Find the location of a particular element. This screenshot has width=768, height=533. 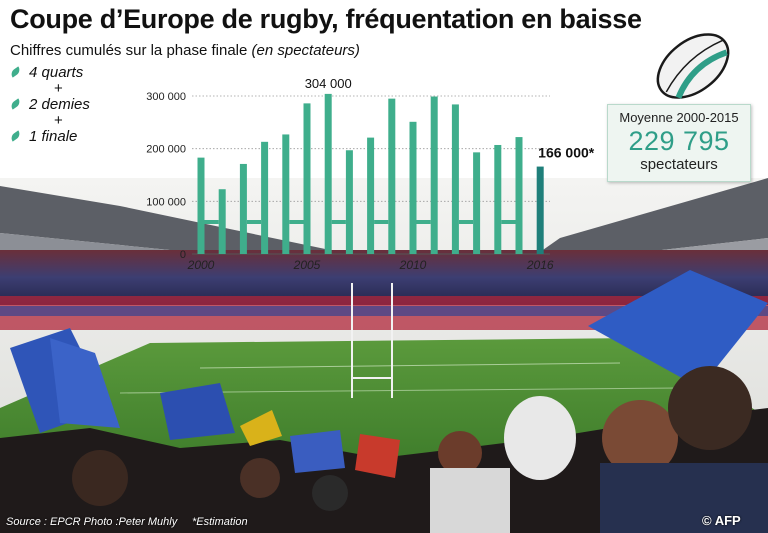

x-tick-label: 2005 is located at coordinates (307, 265).